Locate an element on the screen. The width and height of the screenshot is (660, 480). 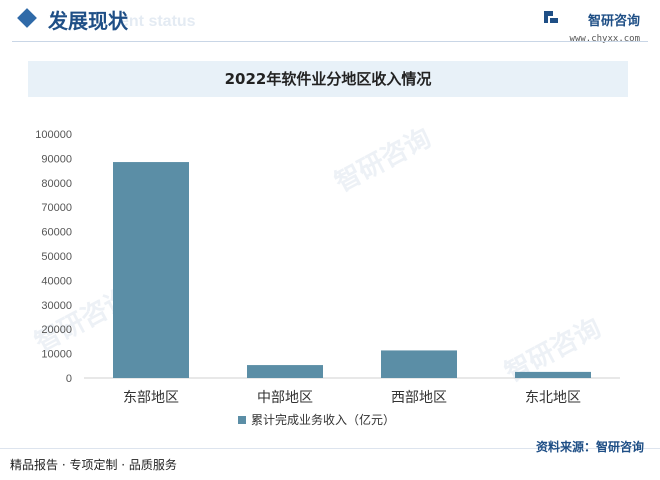
footer-source: 资料来源：智研咨询 is located at coordinates (589, 447).